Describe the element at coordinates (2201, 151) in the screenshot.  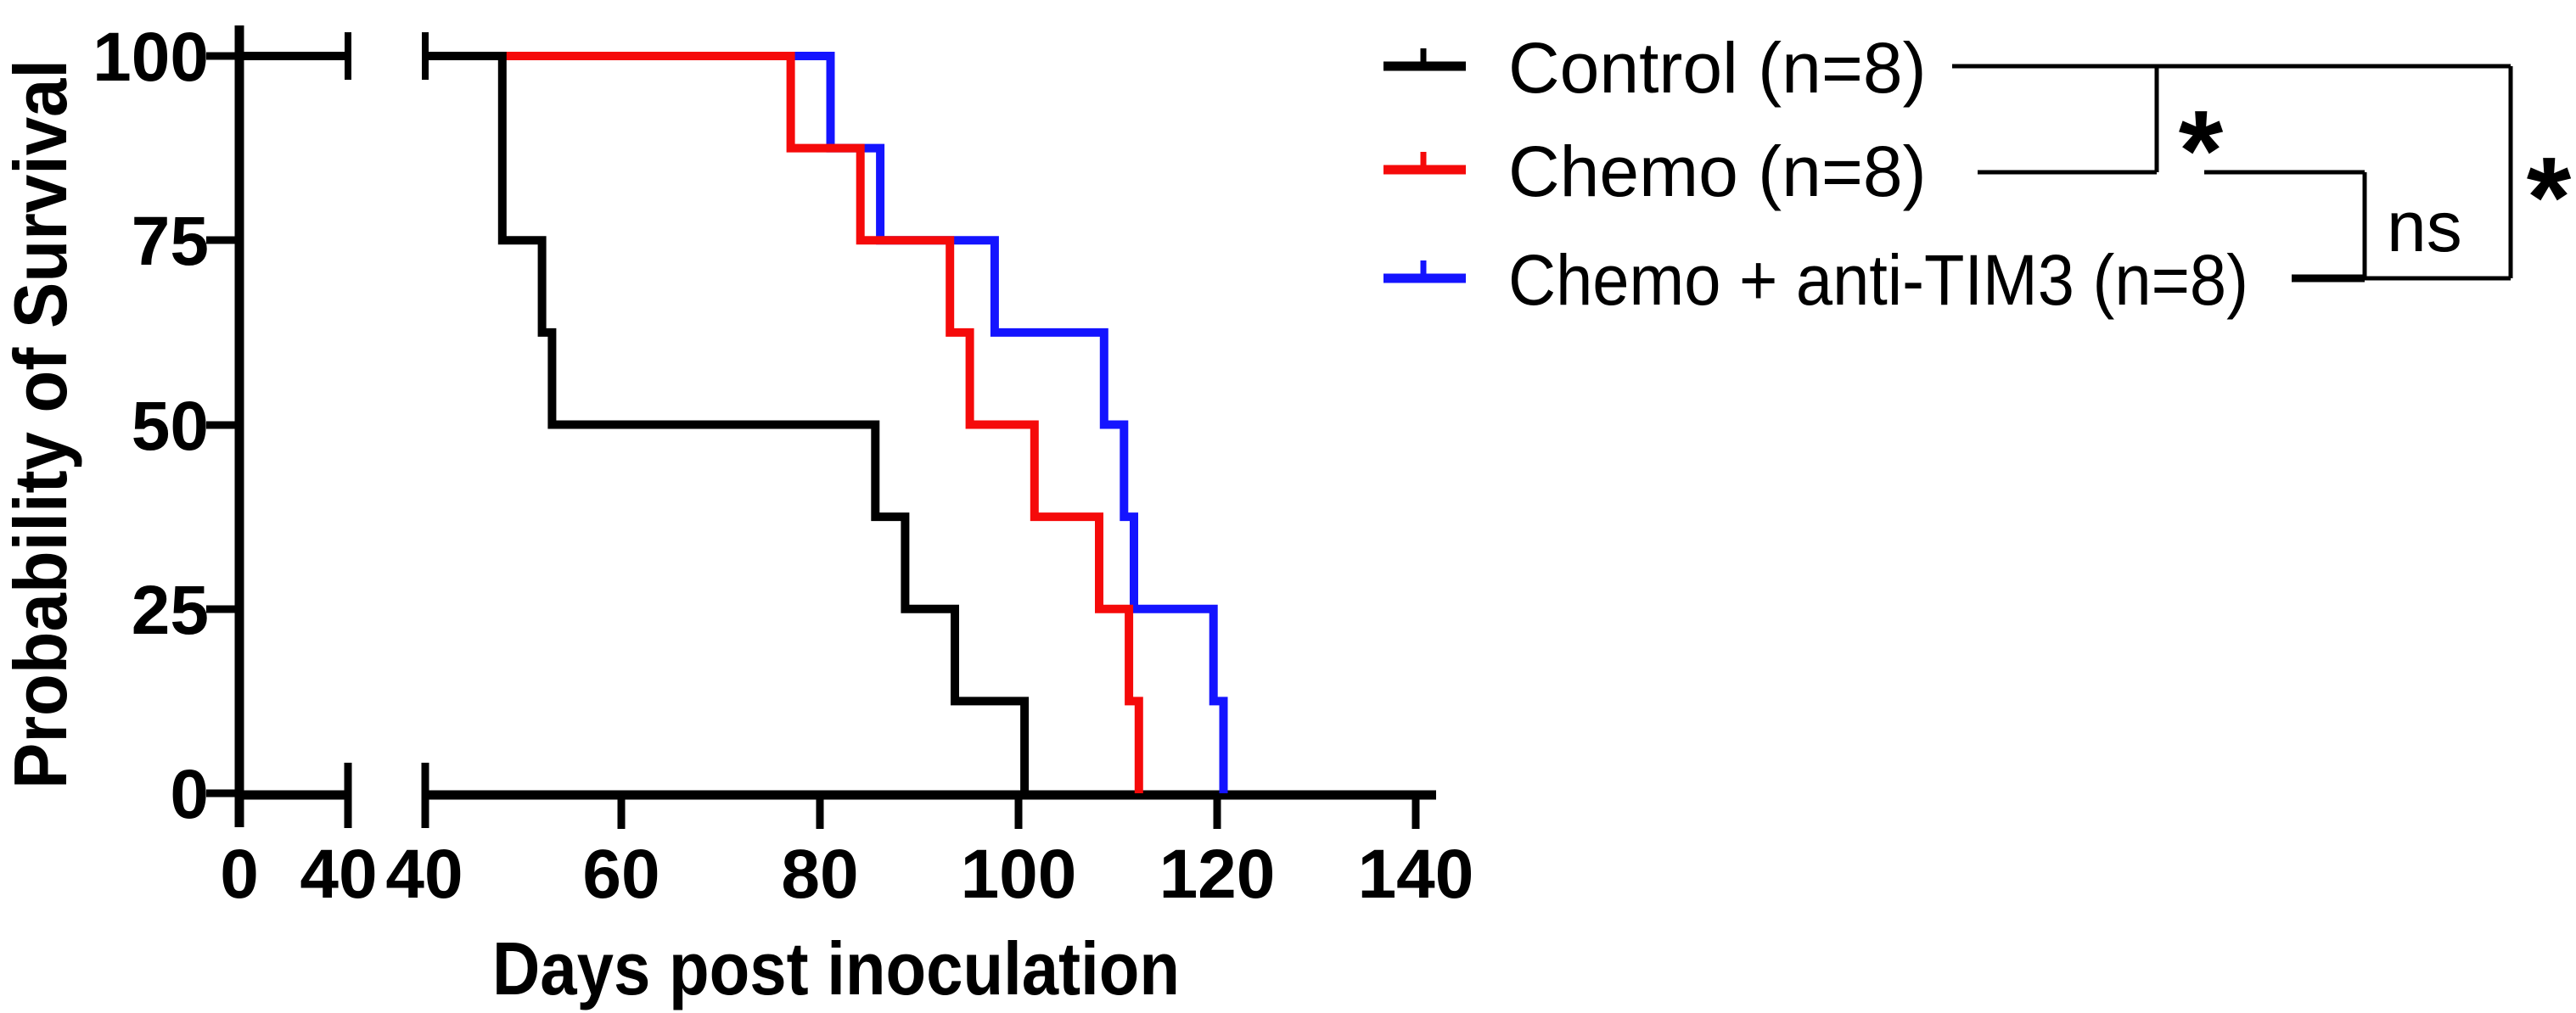
I see `sig-star-control-chemo: *` at that location.